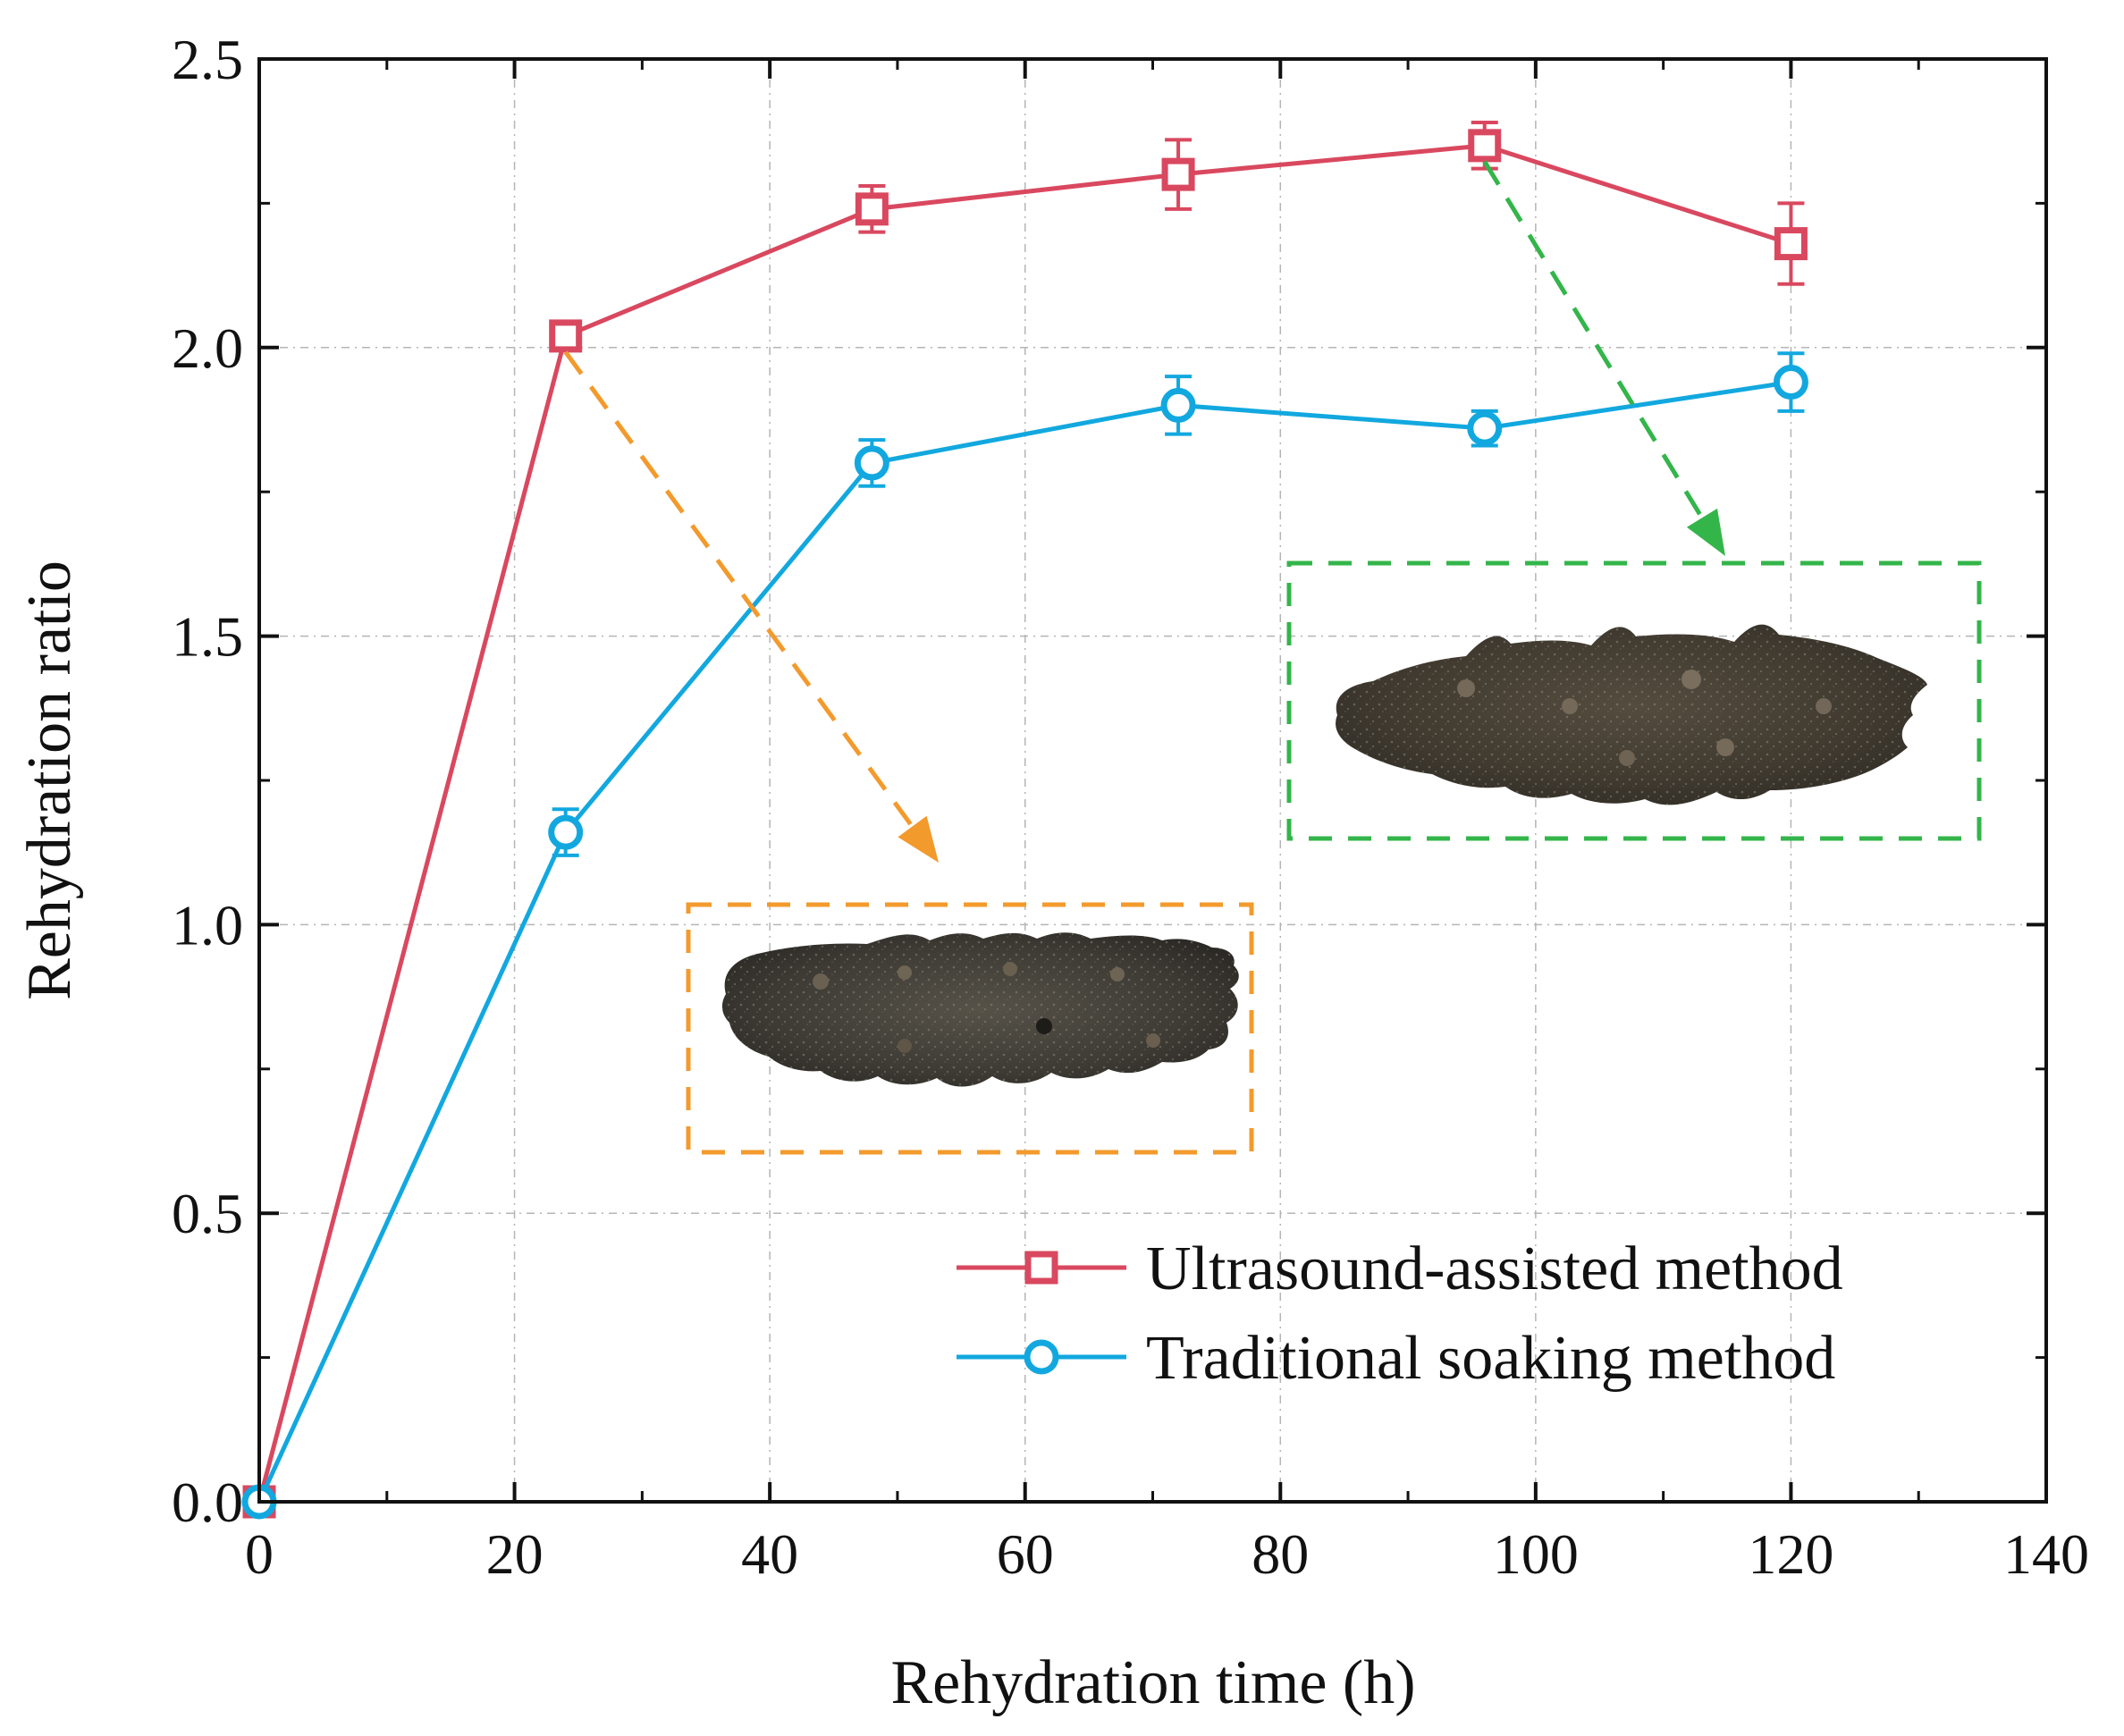  What do you see at coordinates (207, 348) in the screenshot?
I see `y-tick-label-4: 2.0` at bounding box center [207, 348].